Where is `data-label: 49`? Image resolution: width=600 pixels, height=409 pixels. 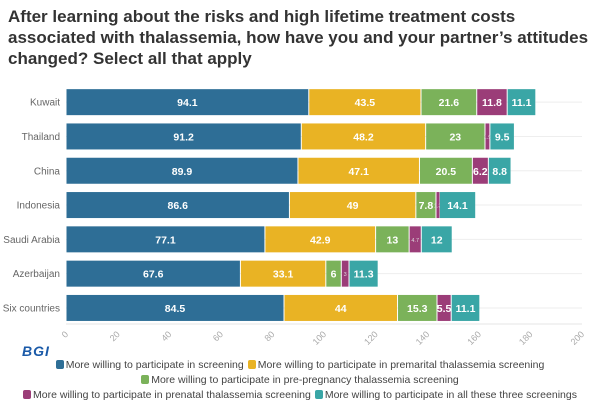 data-label: 49 is located at coordinates (353, 206).